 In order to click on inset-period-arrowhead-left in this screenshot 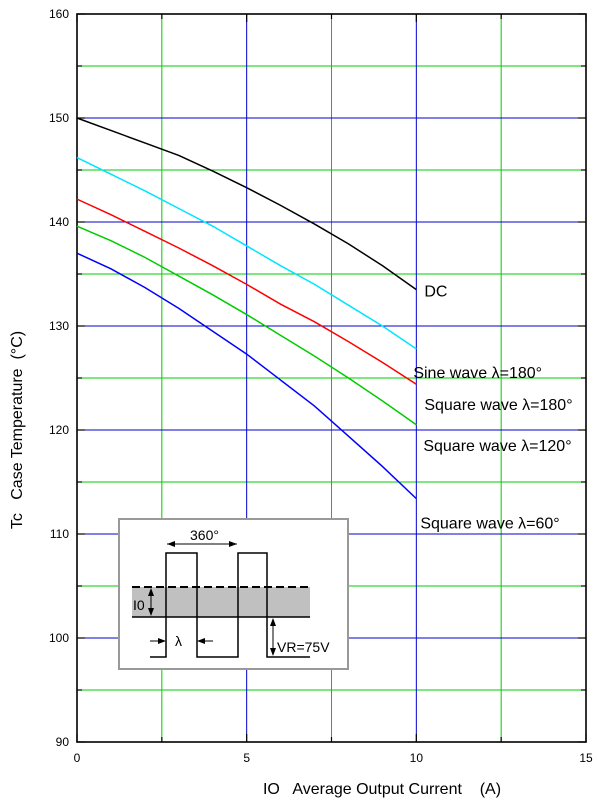, I will do `click(171, 544)`.